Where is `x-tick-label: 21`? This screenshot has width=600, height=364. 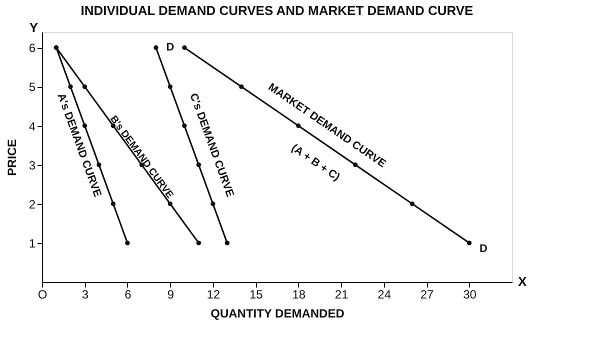 x-tick-label: 21 is located at coordinates (341, 295).